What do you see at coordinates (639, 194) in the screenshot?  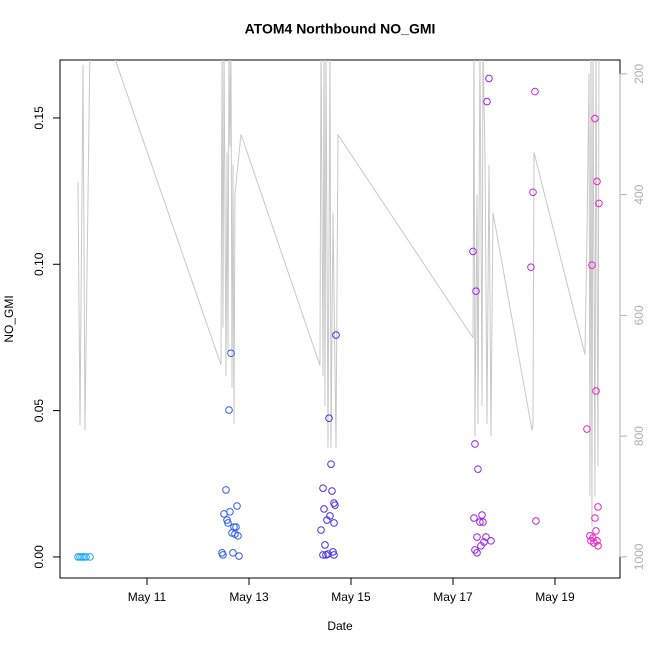 I see `y2-tick-label: 400` at bounding box center [639, 194].